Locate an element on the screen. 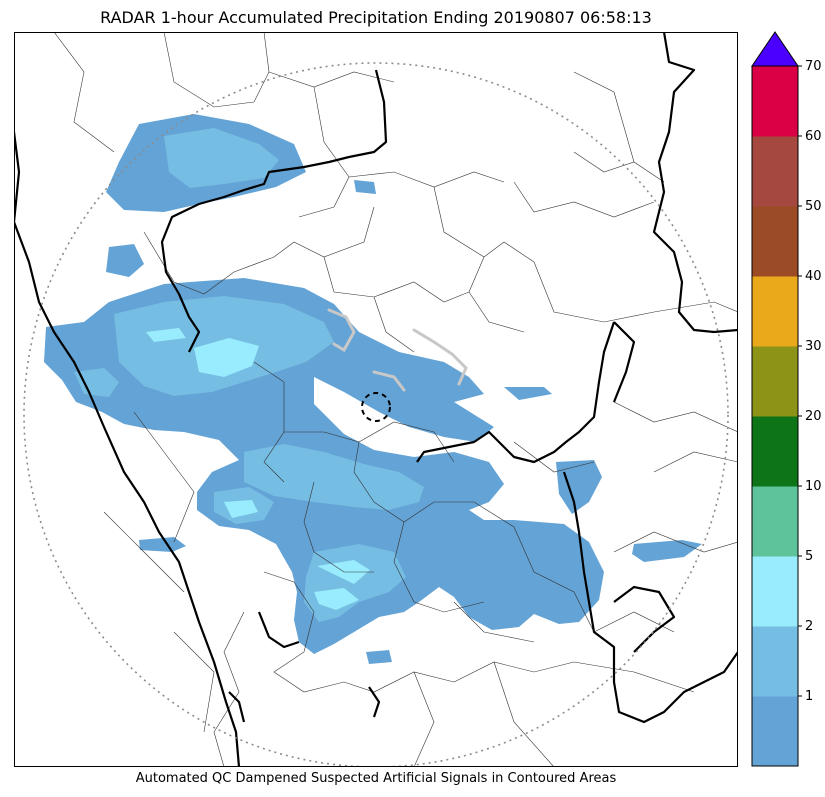 The width and height of the screenshot is (825, 797). colorbar-tick-label: 50 is located at coordinates (813, 206).